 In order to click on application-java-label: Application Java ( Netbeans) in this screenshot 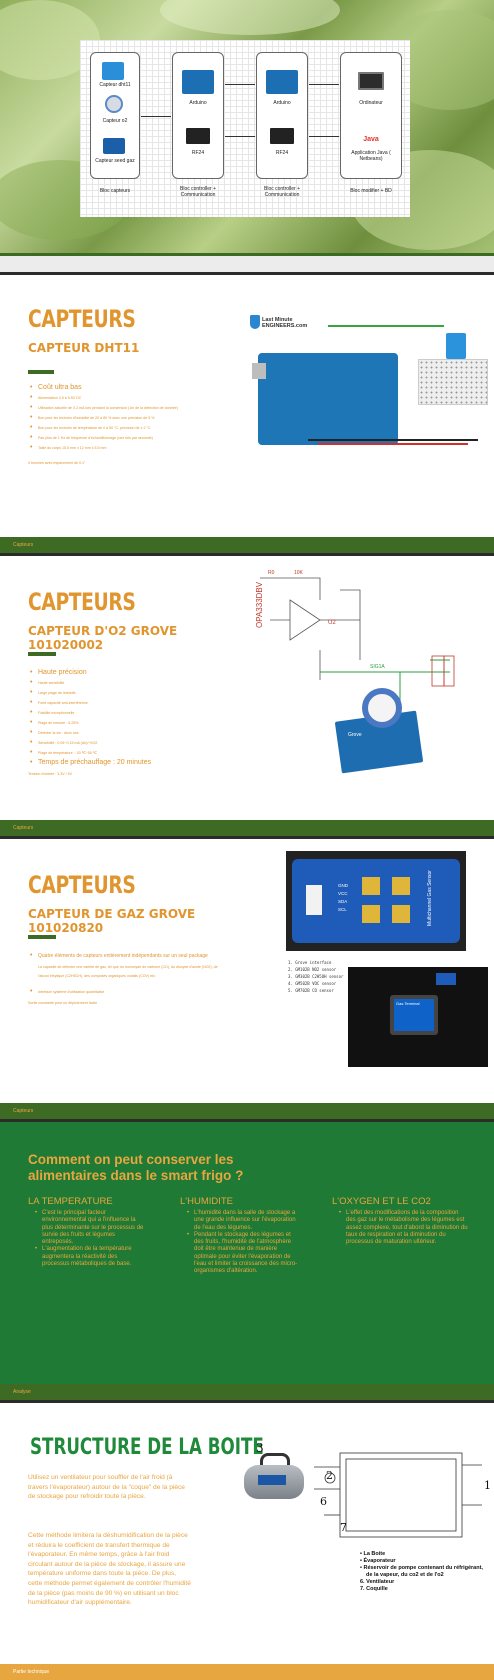, I will do `click(371, 156)`.